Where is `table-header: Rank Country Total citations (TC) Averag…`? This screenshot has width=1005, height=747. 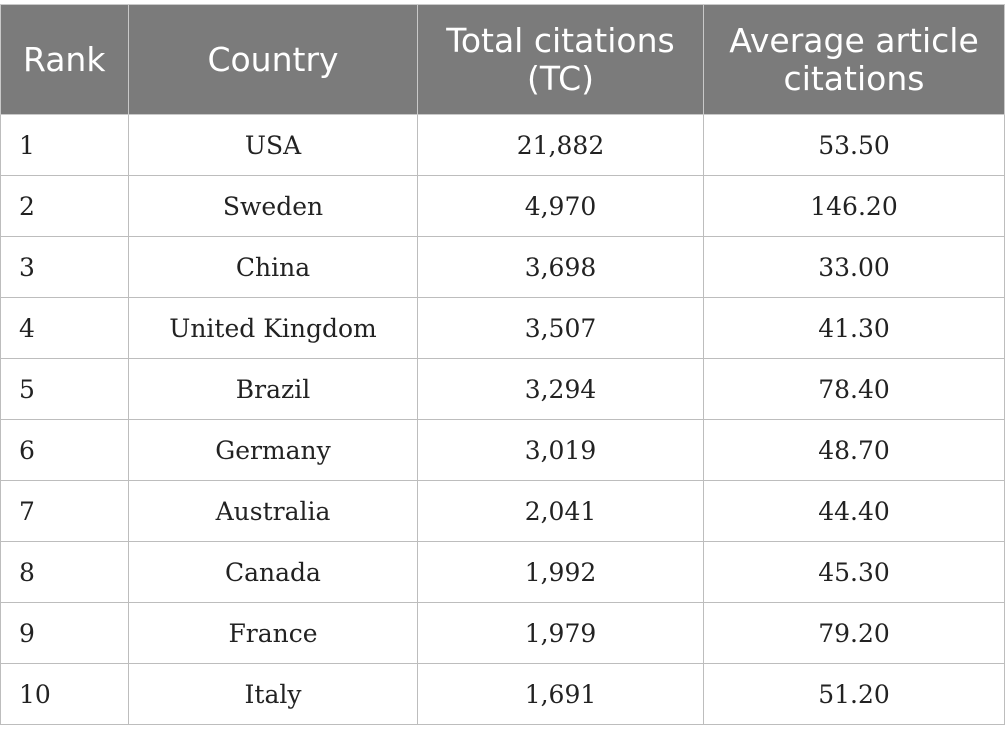
table-header: Rank Country Total citations (TC) Averag… is located at coordinates (502, 59).